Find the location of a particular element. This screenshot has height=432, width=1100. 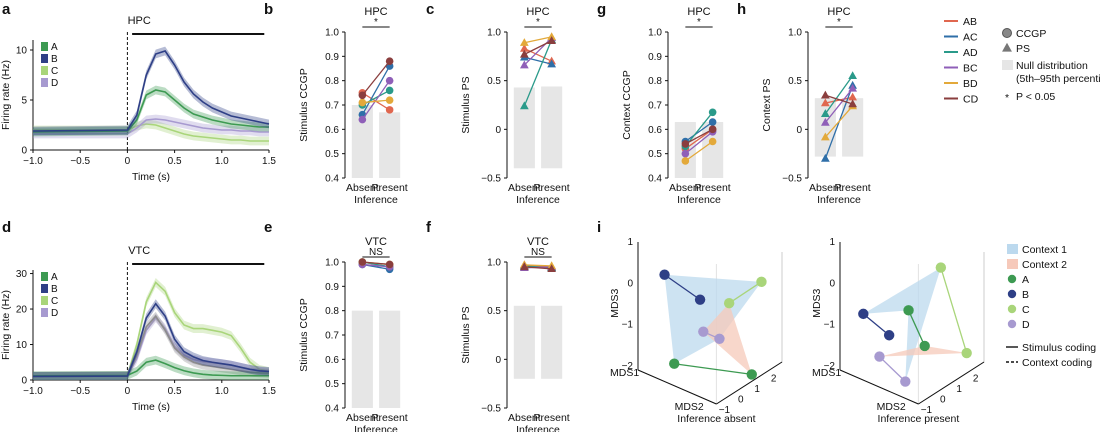

series-band-B is located at coordinates (151, 339).